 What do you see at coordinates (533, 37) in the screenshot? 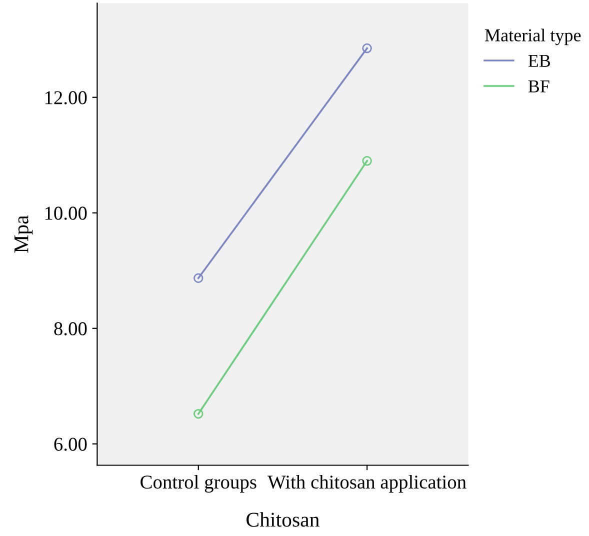
I see `legend-title: Material type` at bounding box center [533, 37].